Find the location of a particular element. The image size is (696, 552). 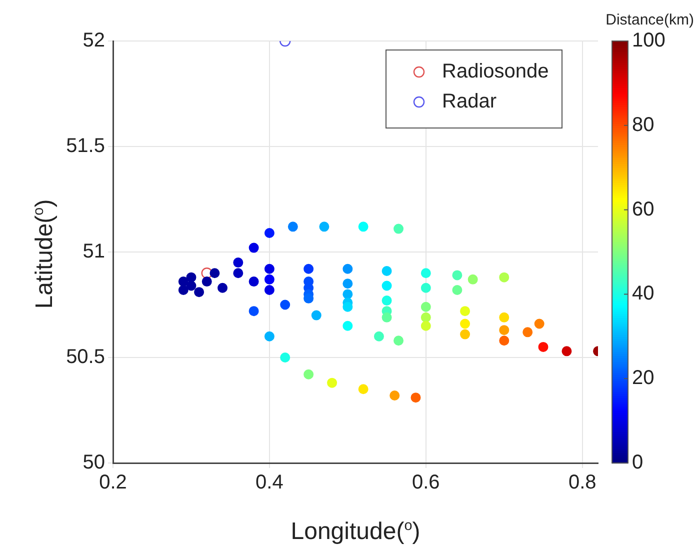

y-tick-label: 52 is located at coordinates (93, 41).